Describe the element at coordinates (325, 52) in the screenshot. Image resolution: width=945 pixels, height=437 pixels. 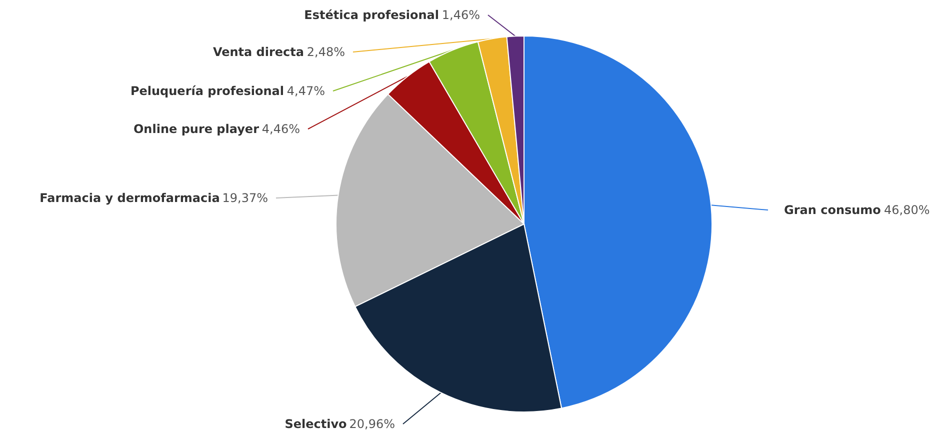
I see `data-label: 2,48%` at that location.